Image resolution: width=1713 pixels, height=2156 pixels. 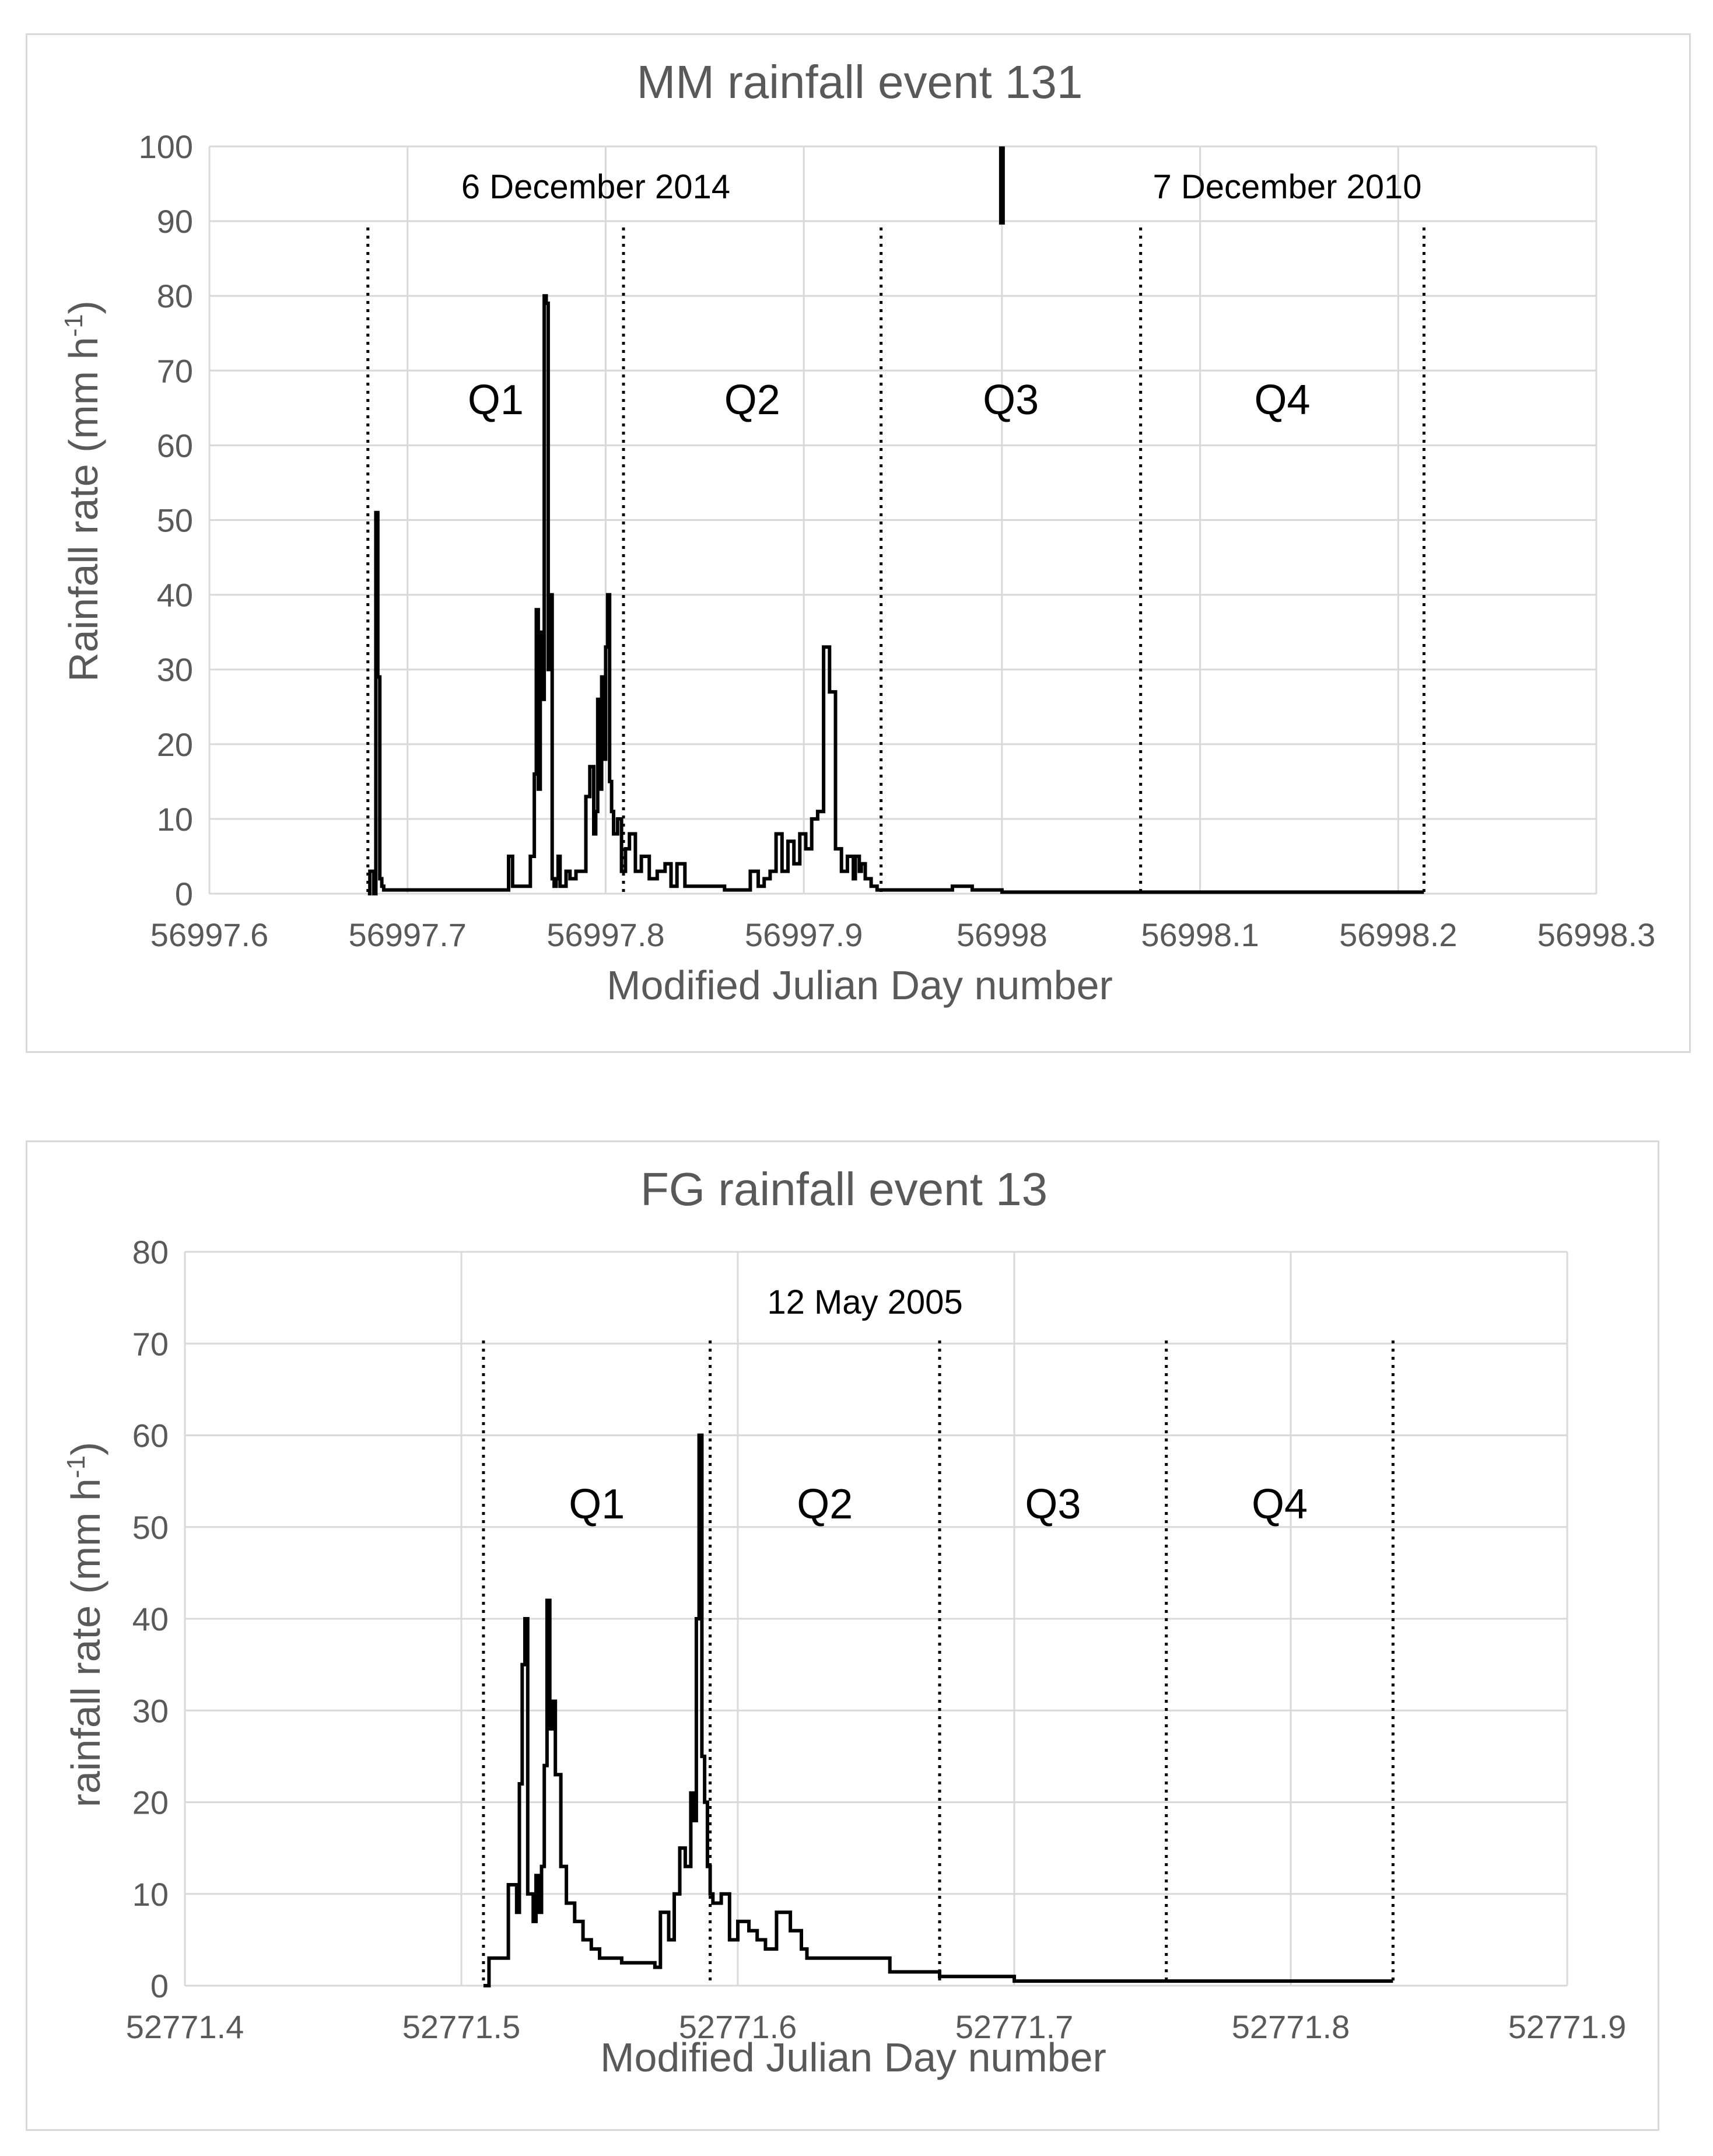 What do you see at coordinates (1014, 2027) in the screenshot?
I see `x-tick-label: 52771.7` at bounding box center [1014, 2027].